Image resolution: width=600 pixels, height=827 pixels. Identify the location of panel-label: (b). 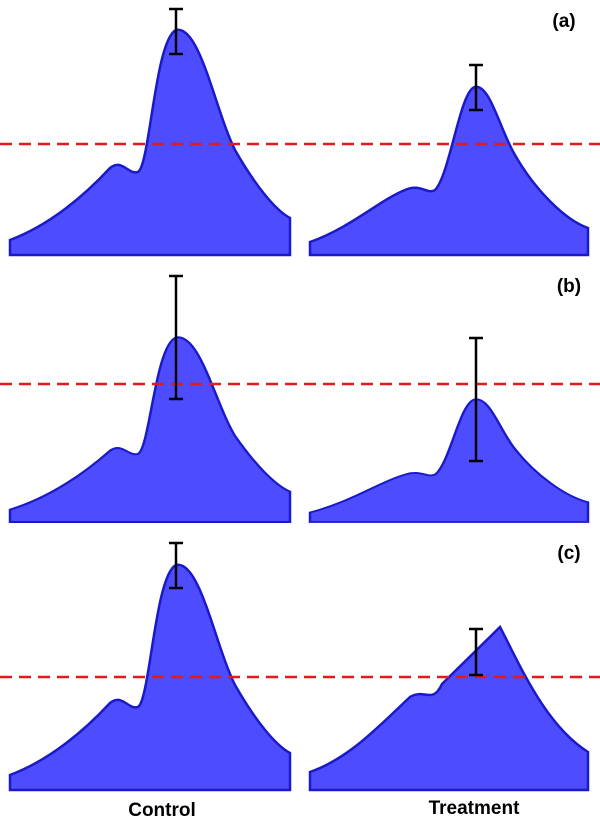
(569, 286).